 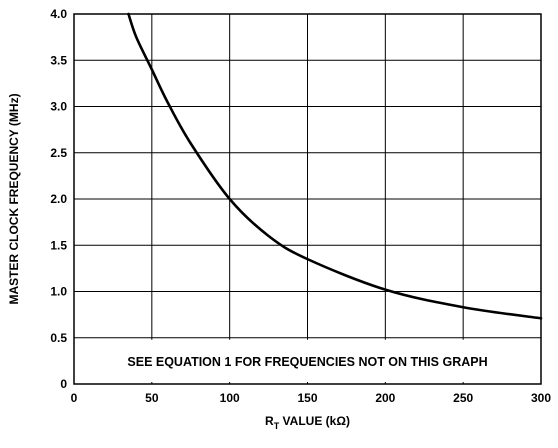 What do you see at coordinates (58, 153) in the screenshot?
I see `y-tick-label: 2.5` at bounding box center [58, 153].